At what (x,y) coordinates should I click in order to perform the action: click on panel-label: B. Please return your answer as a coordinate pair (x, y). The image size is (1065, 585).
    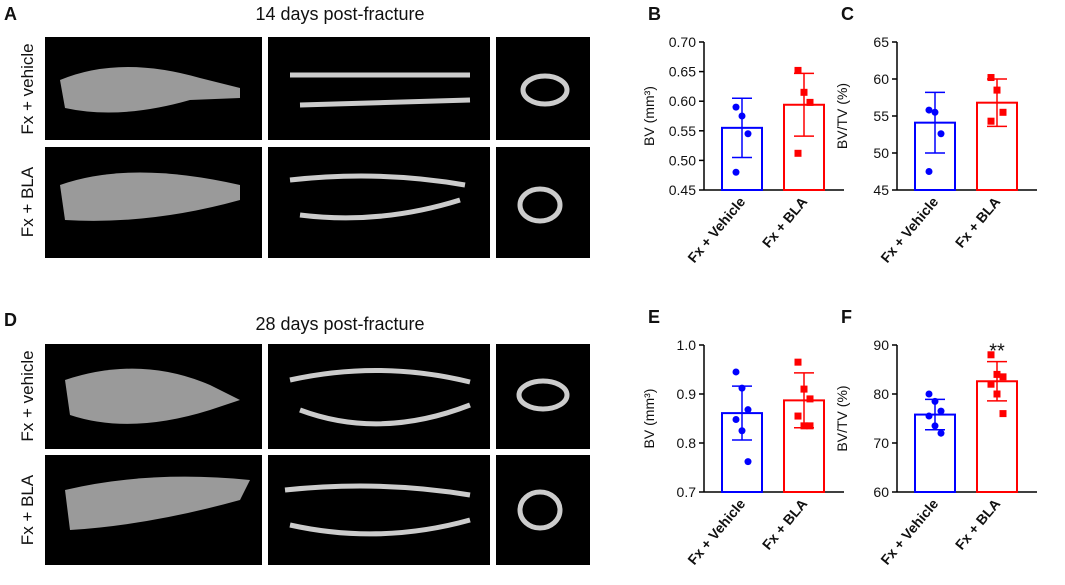
    Looking at the image, I should click on (654, 14).